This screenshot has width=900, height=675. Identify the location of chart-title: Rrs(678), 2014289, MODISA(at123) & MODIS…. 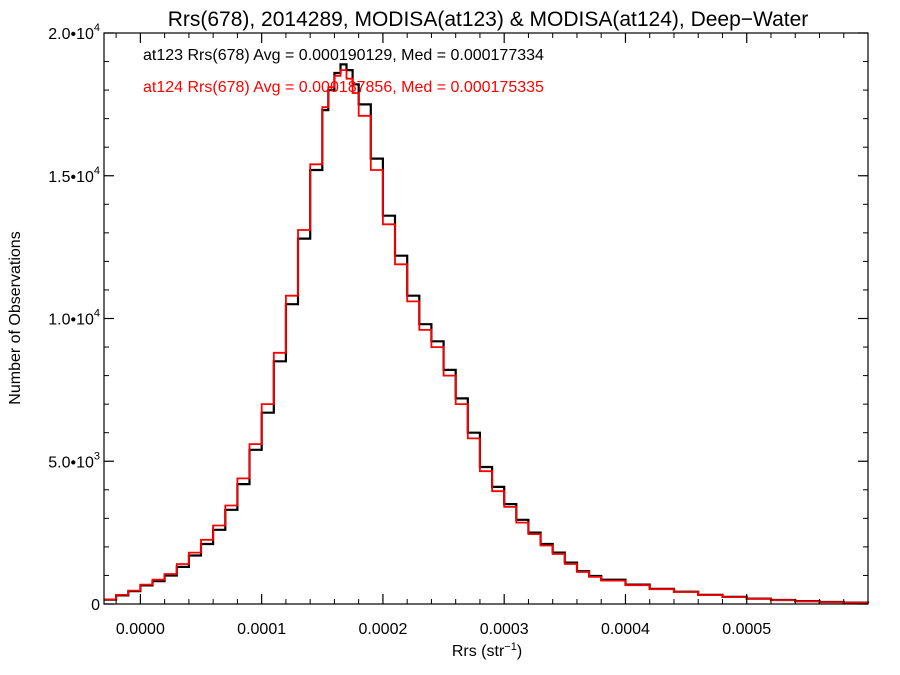
(488, 19).